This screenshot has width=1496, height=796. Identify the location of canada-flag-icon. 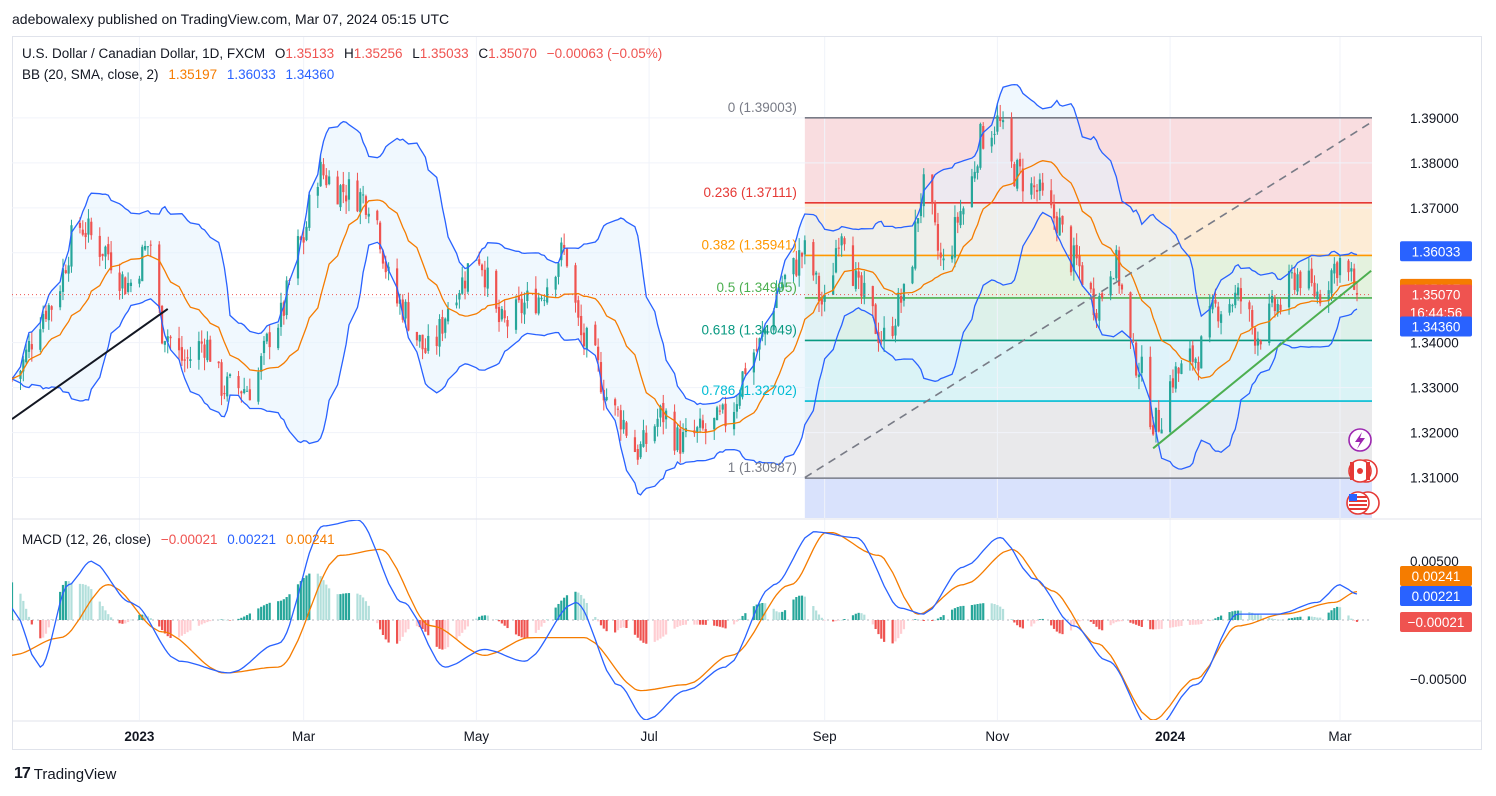
(1363, 471).